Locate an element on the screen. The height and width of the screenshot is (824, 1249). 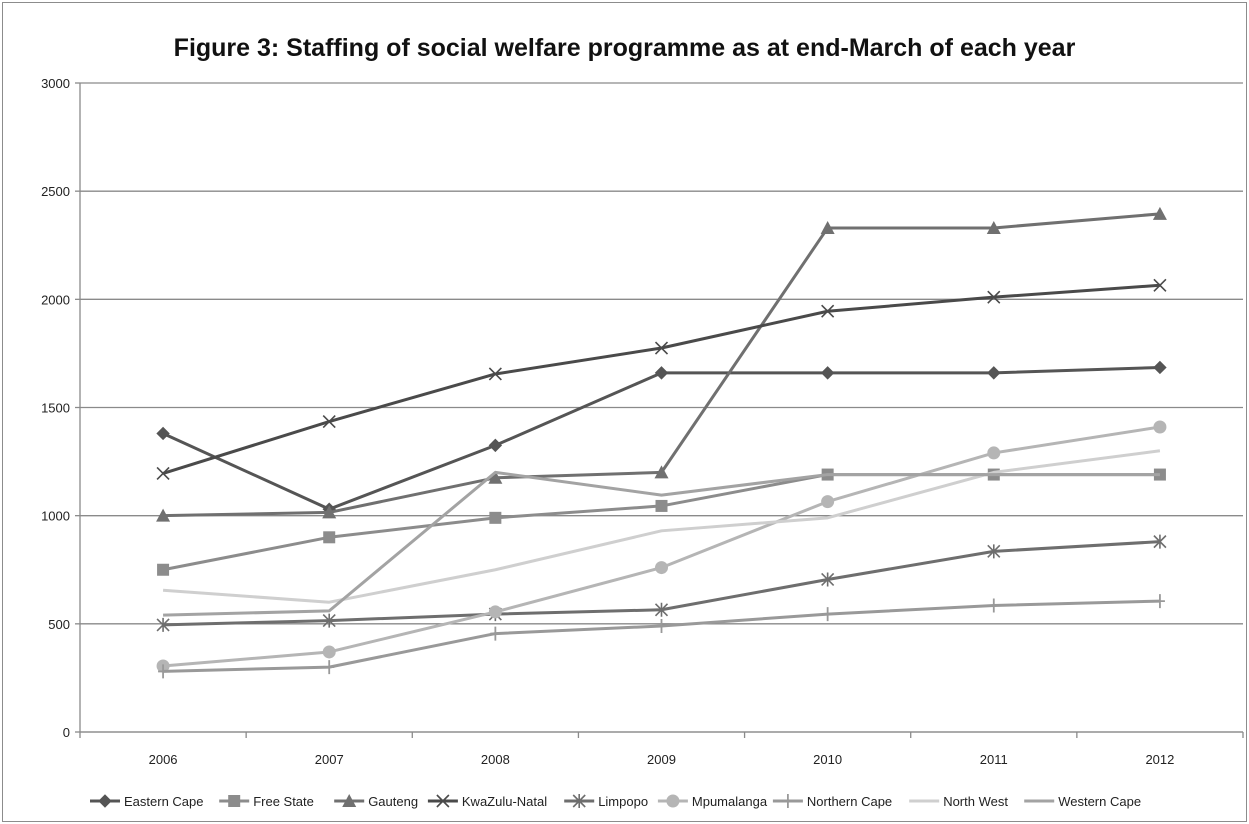
legend-item: Gauteng is located at coordinates (376, 801).